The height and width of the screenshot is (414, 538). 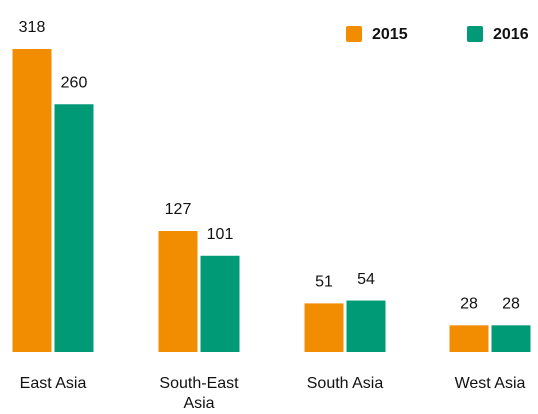 What do you see at coordinates (511, 34) in the screenshot?
I see `legend-label: 2016` at bounding box center [511, 34].